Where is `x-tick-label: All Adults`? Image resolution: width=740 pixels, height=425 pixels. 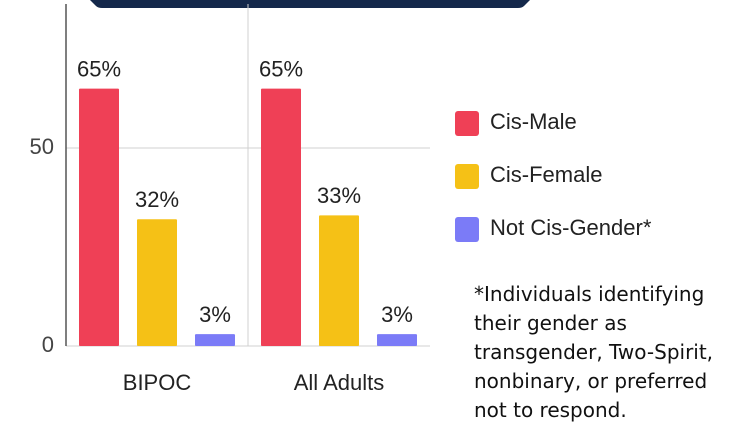 x-tick-label: All Adults is located at coordinates (339, 382).